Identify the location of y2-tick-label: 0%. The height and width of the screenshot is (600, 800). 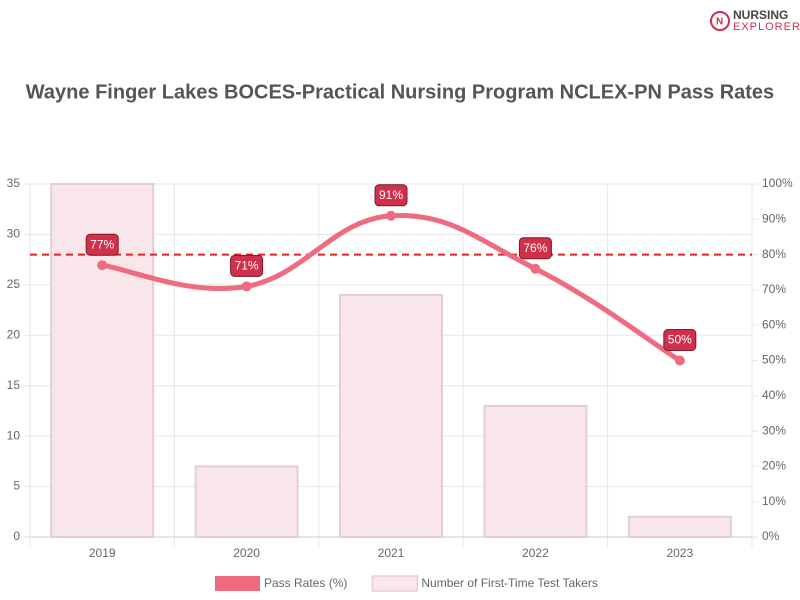
(771, 536).